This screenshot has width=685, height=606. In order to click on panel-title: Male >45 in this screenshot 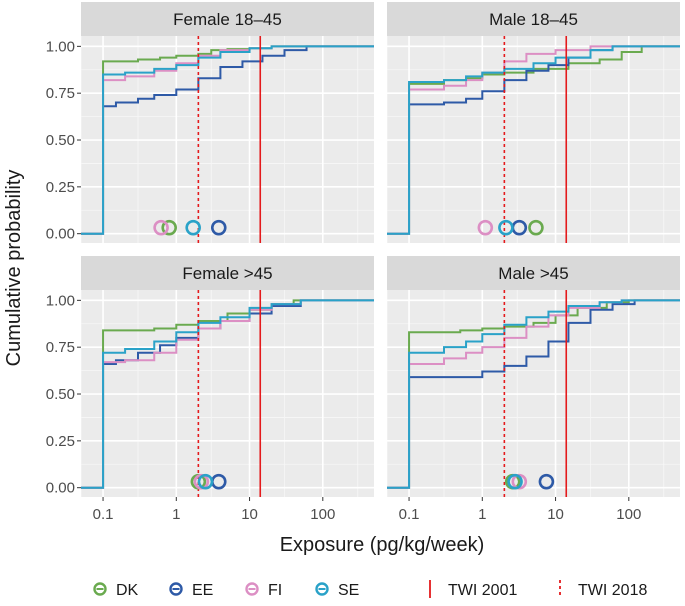, I will do `click(533, 273)`.